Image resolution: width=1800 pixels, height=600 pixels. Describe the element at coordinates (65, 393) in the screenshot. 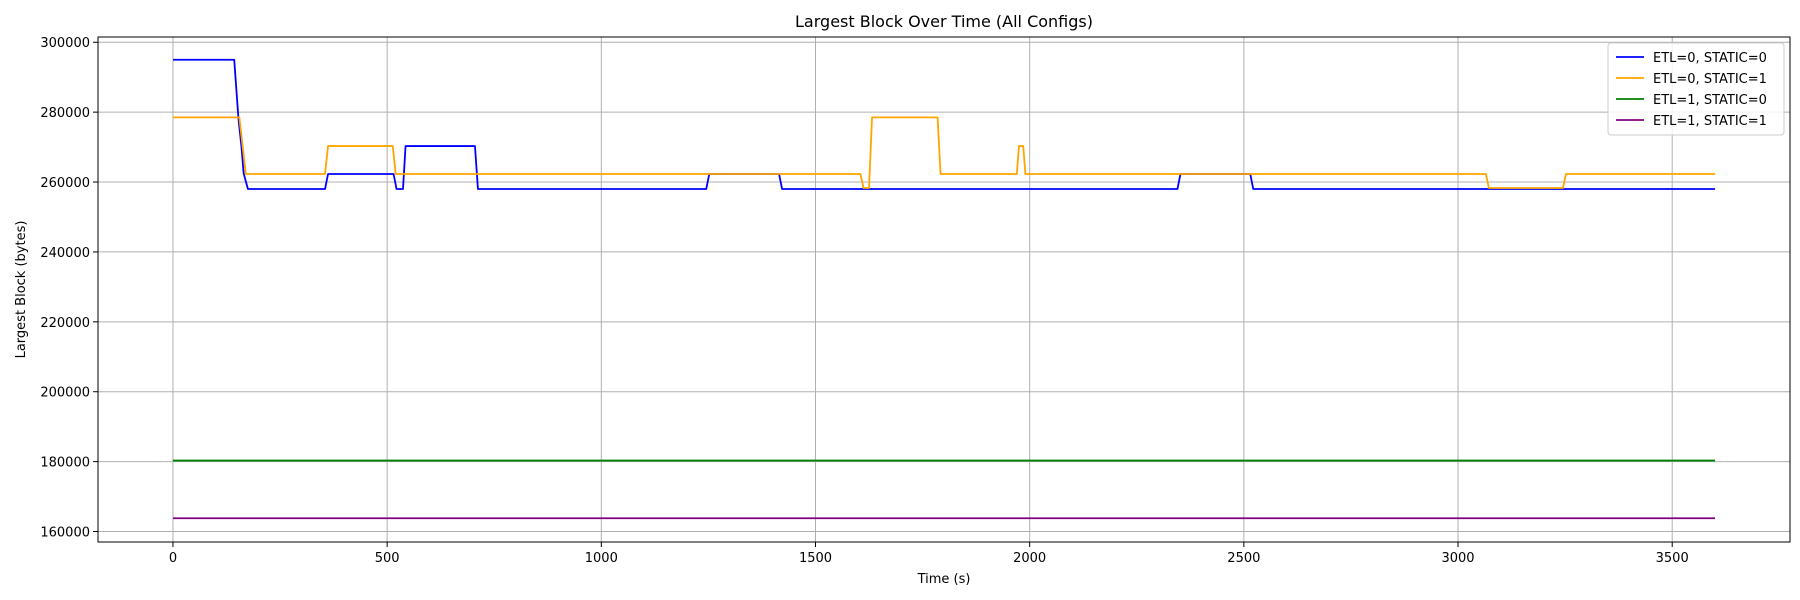

I see `y-tick-label: 200000` at that location.